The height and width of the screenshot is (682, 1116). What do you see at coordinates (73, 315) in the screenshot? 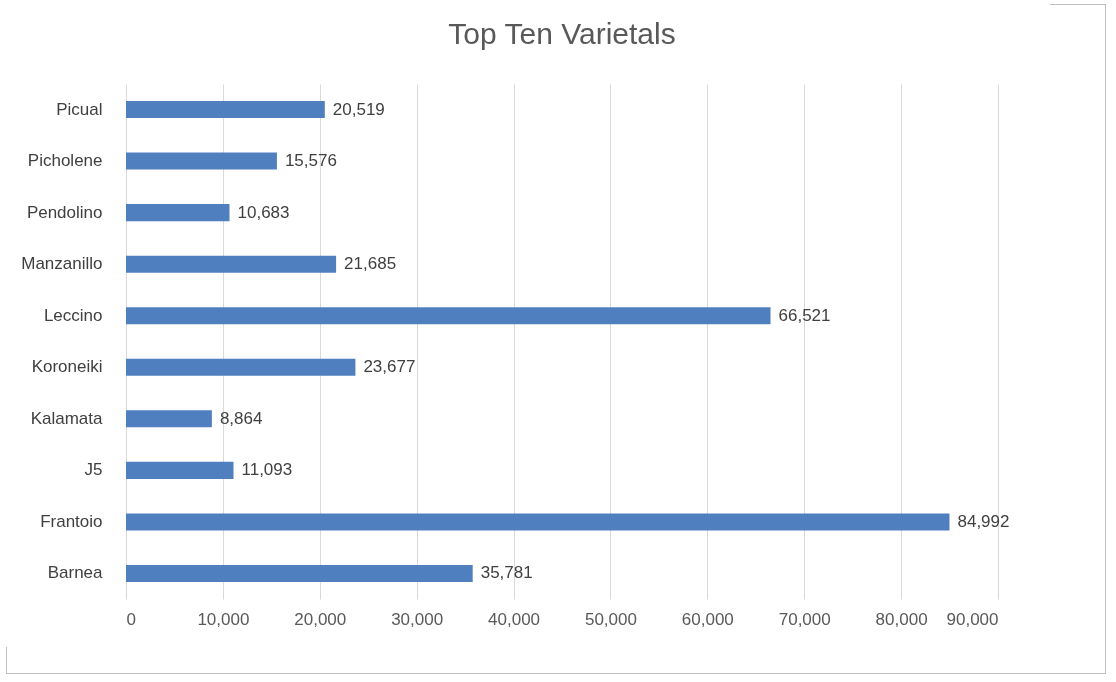
I see `y-tick-label: Leccino` at bounding box center [73, 315].